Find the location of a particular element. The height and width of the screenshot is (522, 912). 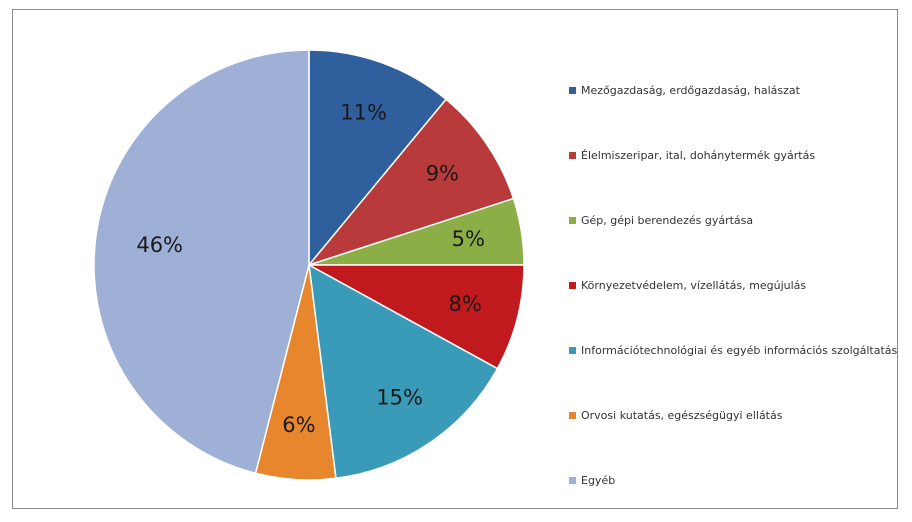

legend-item-3: Gép, gépi berendezés gyártása is located at coordinates (734, 221).